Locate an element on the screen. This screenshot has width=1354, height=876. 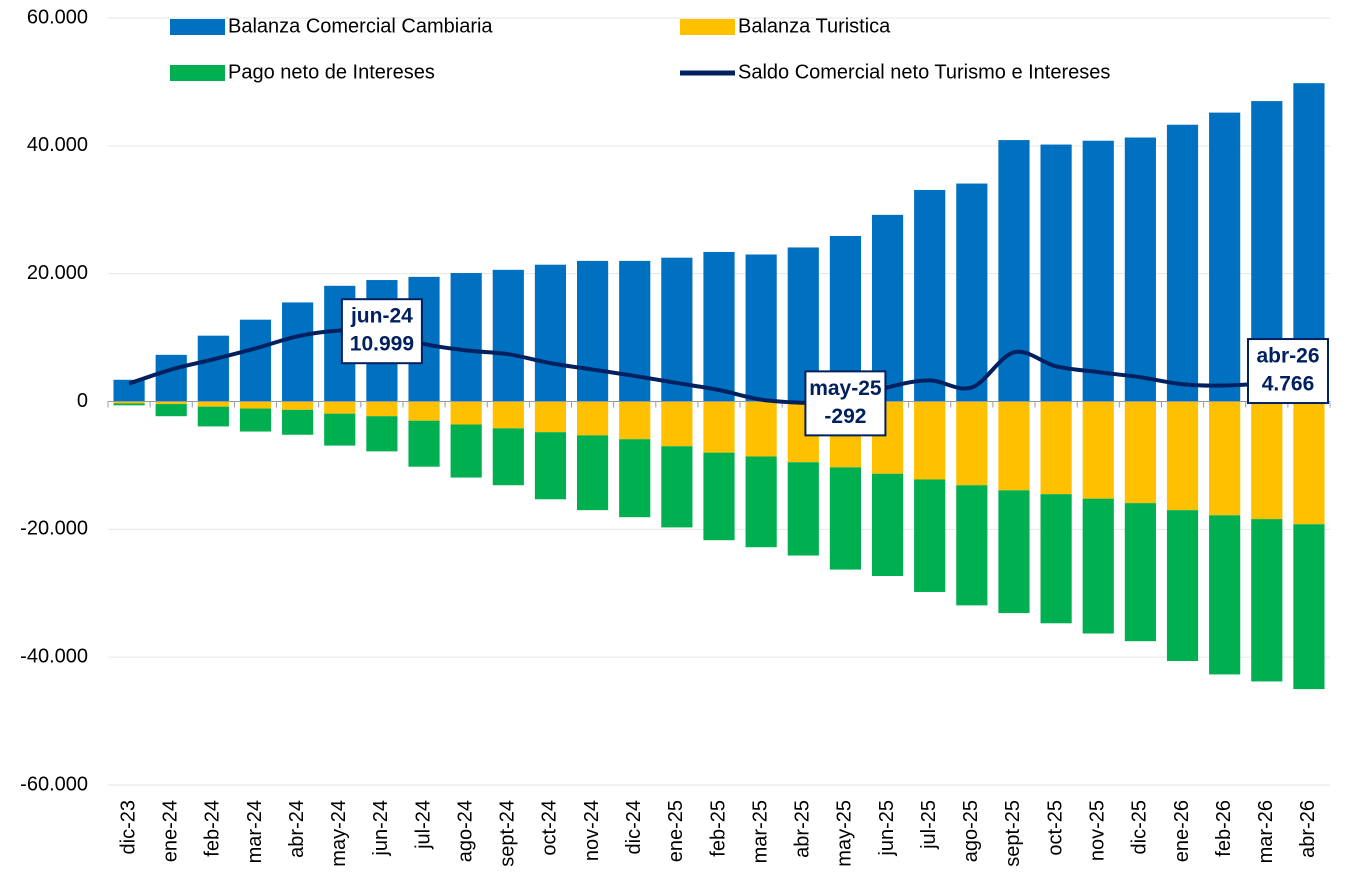
x-tick-label: sept-25 is located at coordinates (1013, 833).